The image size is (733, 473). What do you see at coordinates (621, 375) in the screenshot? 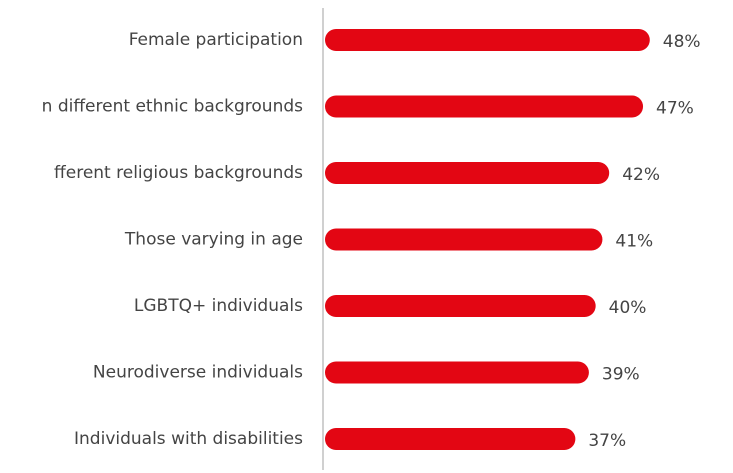
I see `value-label: 39%` at bounding box center [621, 375].